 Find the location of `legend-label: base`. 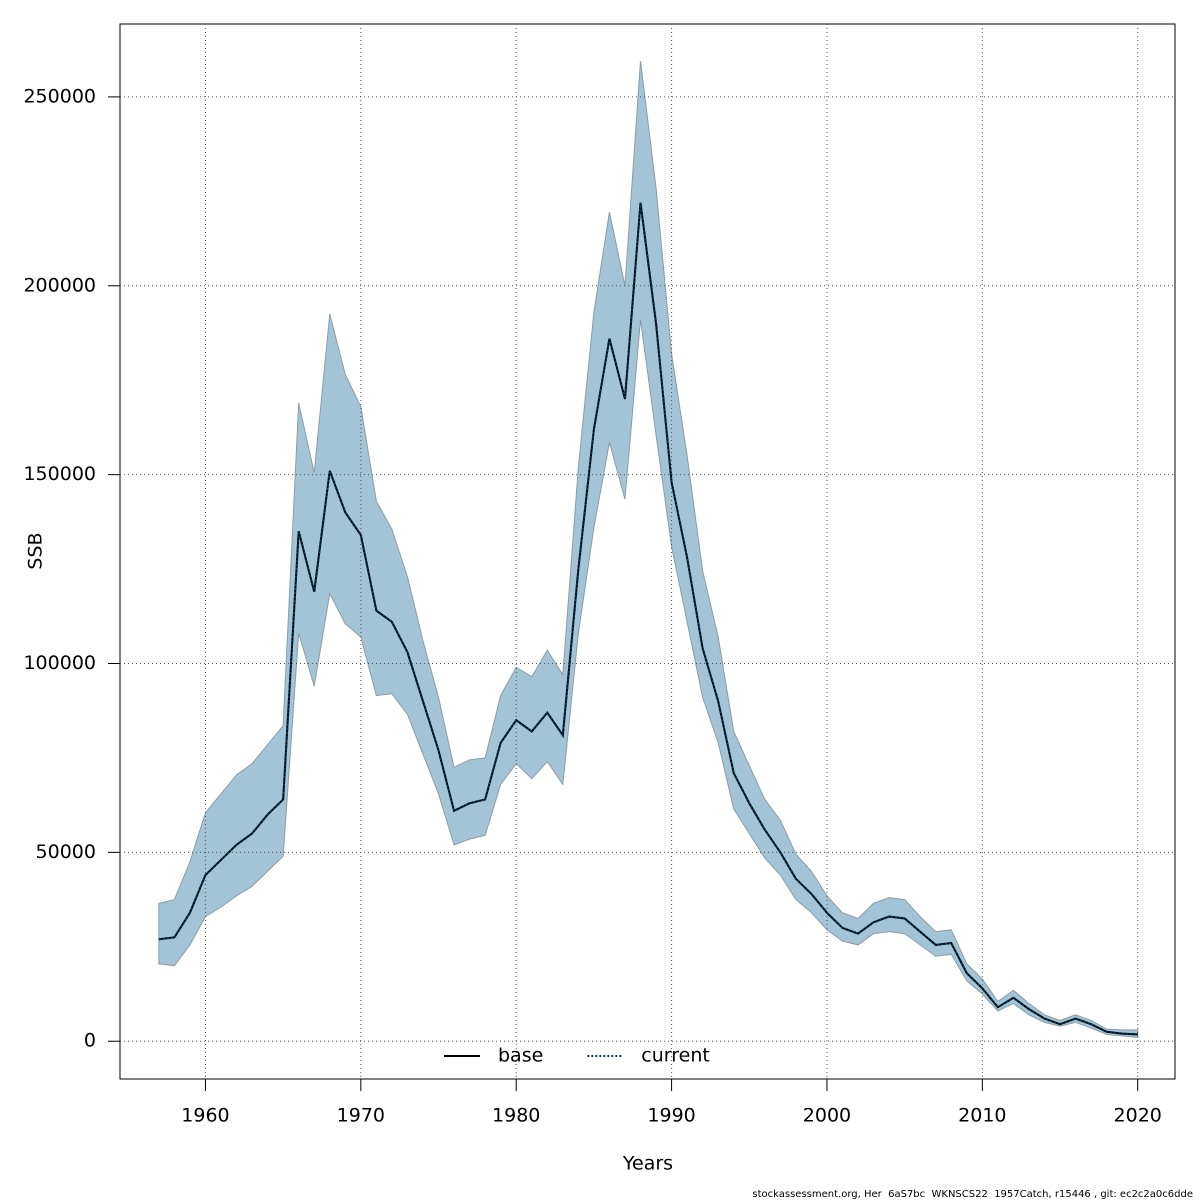

legend-label: base is located at coordinates (520, 1056).